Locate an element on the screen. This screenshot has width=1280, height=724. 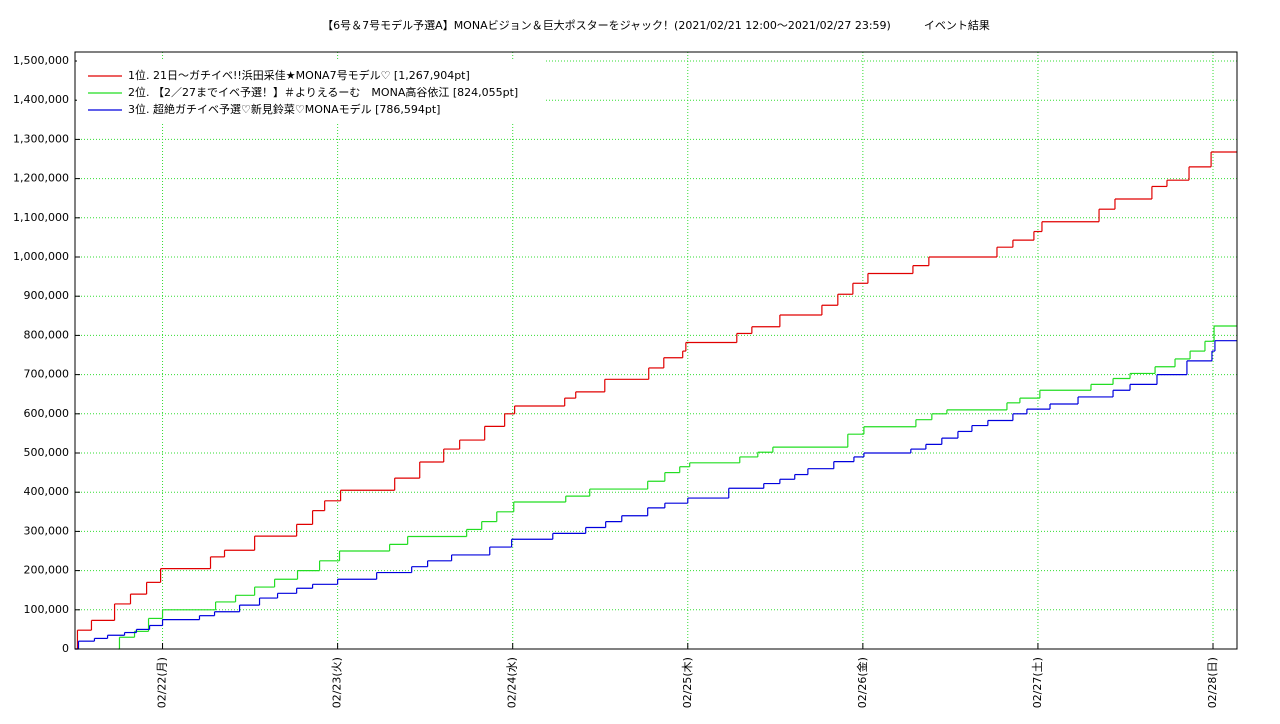
x-tick-label: 02/24(水) is located at coordinates (512, 682).